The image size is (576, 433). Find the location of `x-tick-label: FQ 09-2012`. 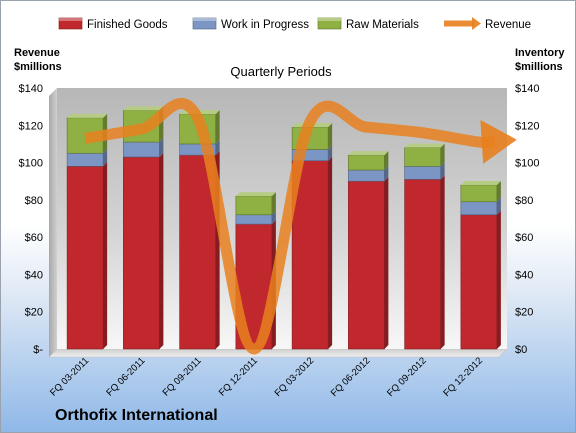

x-tick-label: FQ 09-2012 is located at coordinates (407, 377).